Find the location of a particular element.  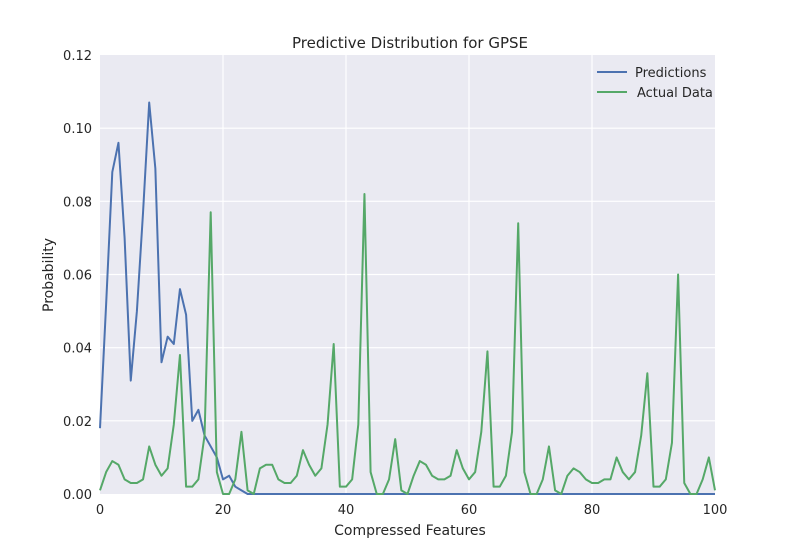

x-tick-label: 80 is located at coordinates (592, 510).